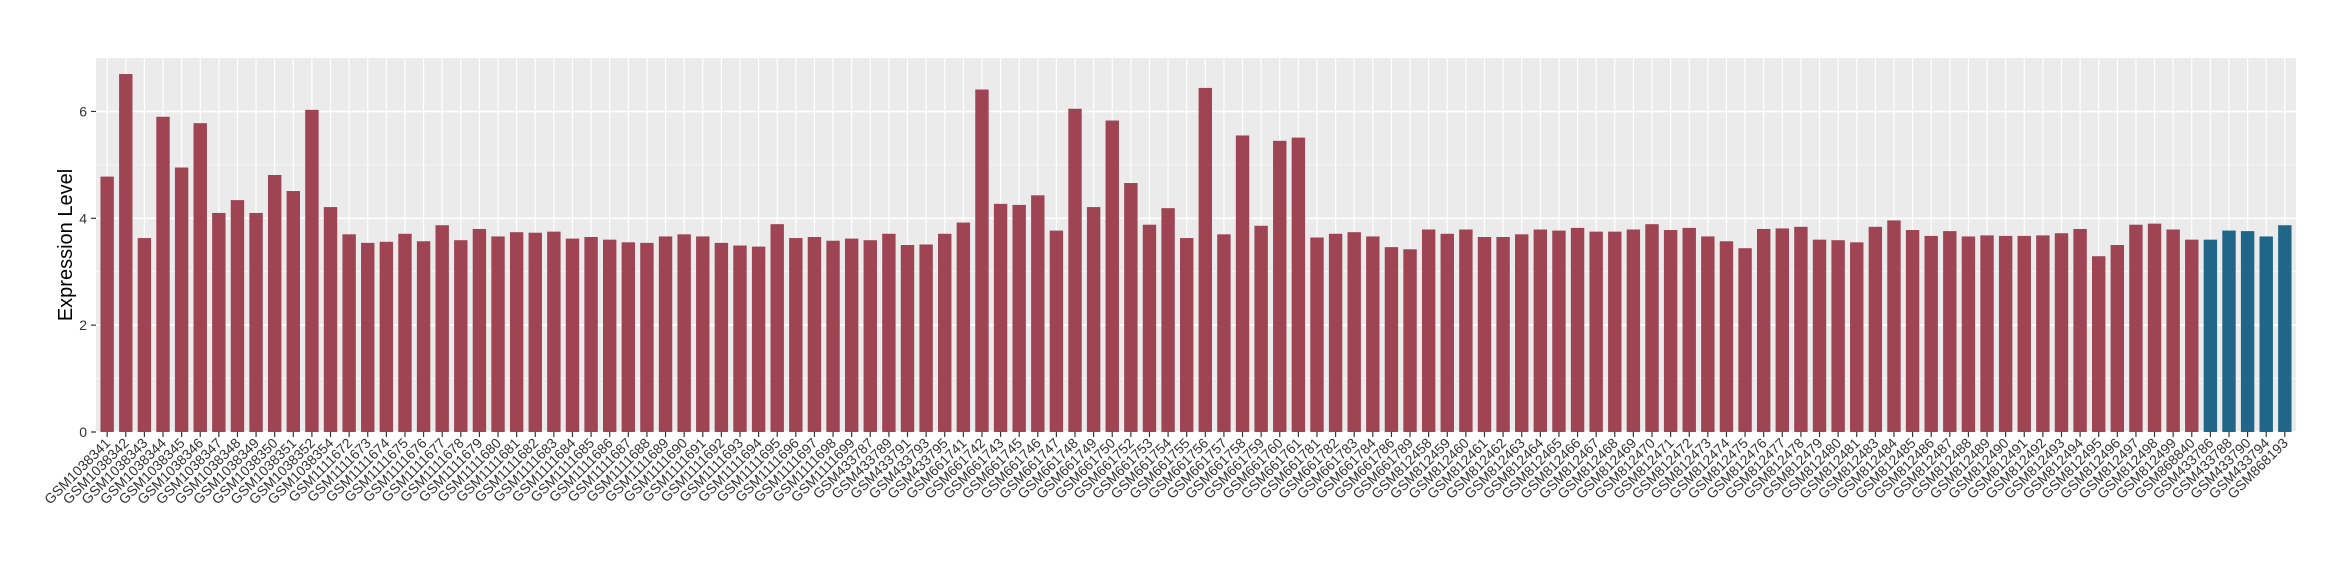 This screenshot has width=2340, height=580. What do you see at coordinates (1335, 332) in the screenshot?
I see `bar-GSM661782` at bounding box center [1335, 332].